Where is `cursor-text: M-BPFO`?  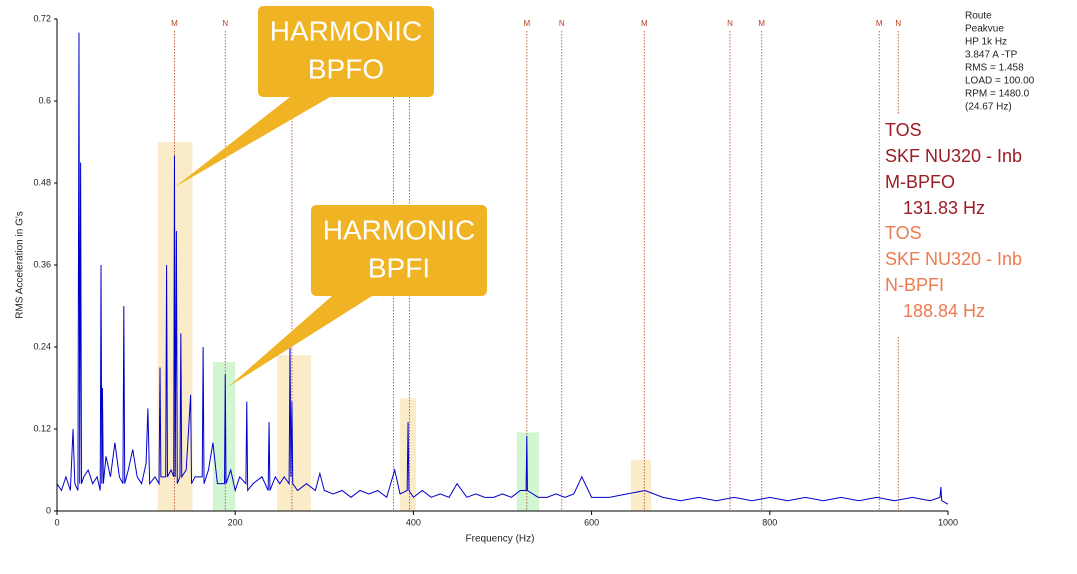 cursor-text: M-BPFO is located at coordinates (920, 182).